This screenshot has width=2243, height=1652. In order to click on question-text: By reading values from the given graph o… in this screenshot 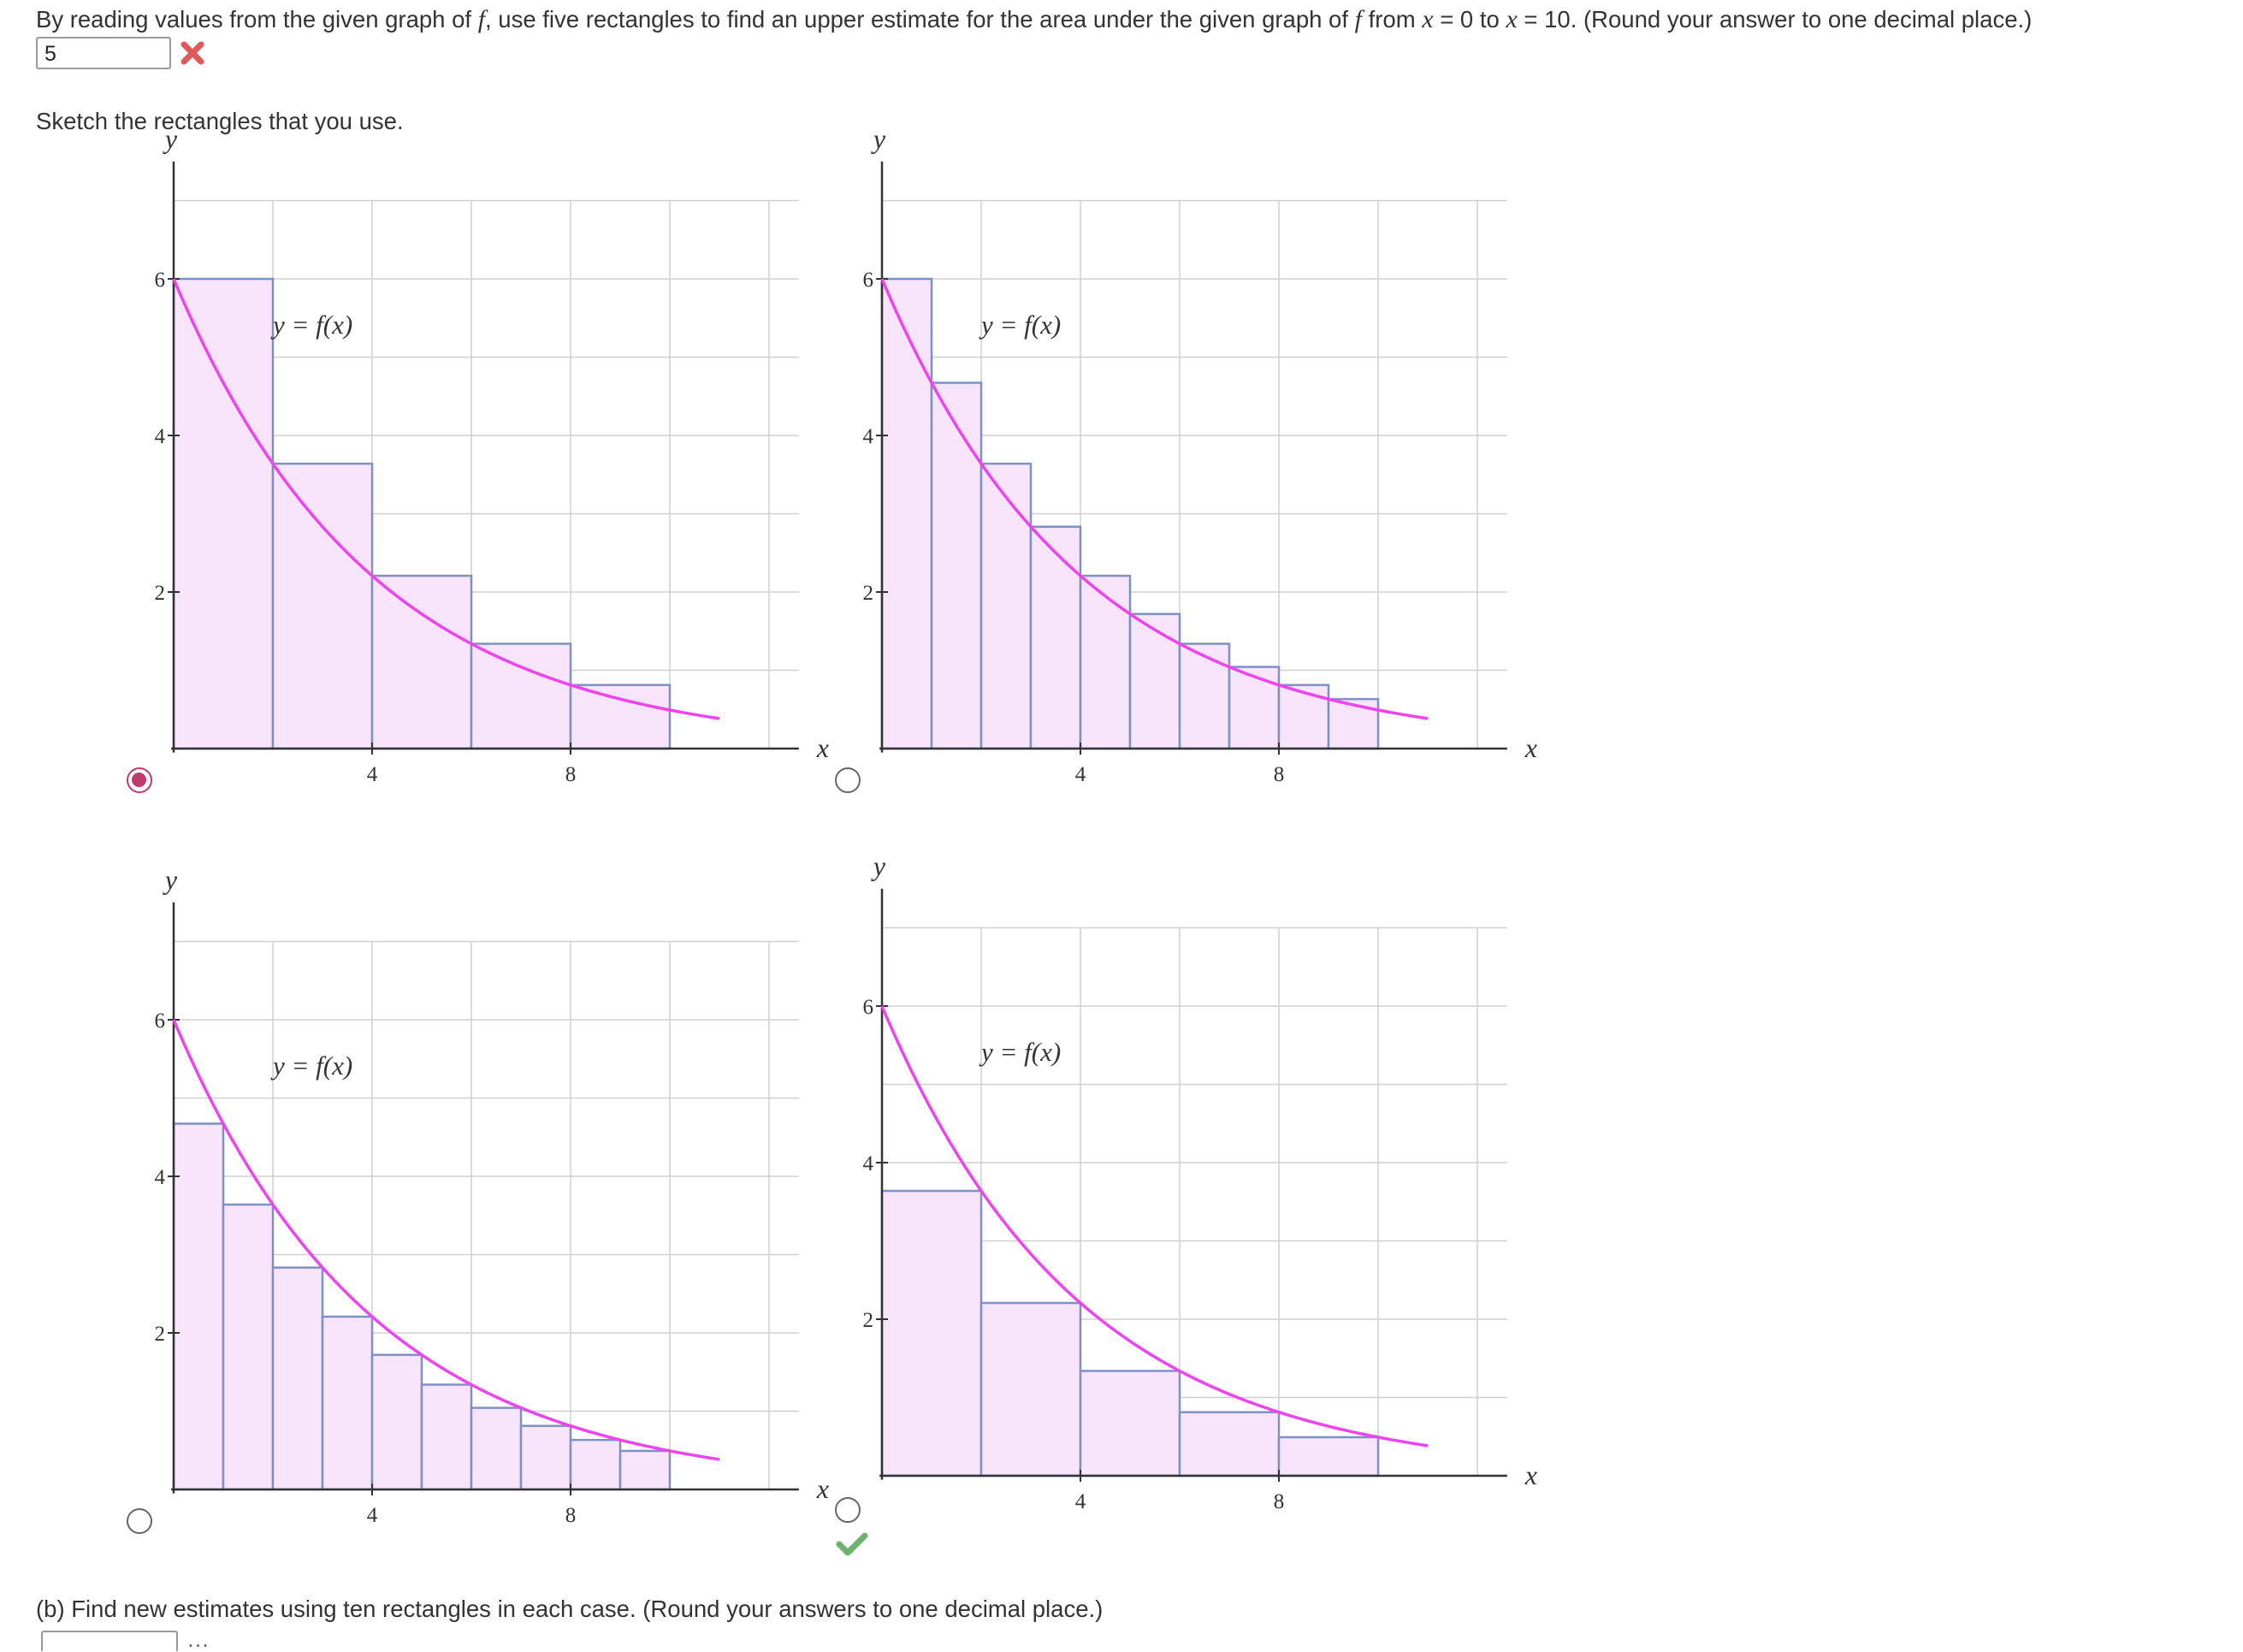, I will do `click(1135, 19)`.